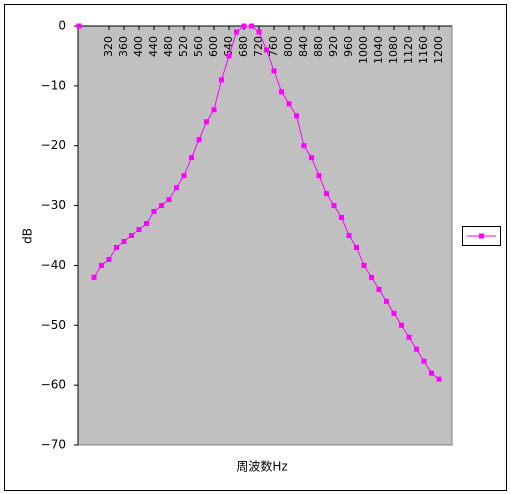  What do you see at coordinates (53, 205) in the screenshot?
I see `y-tick-label: −30` at bounding box center [53, 205].